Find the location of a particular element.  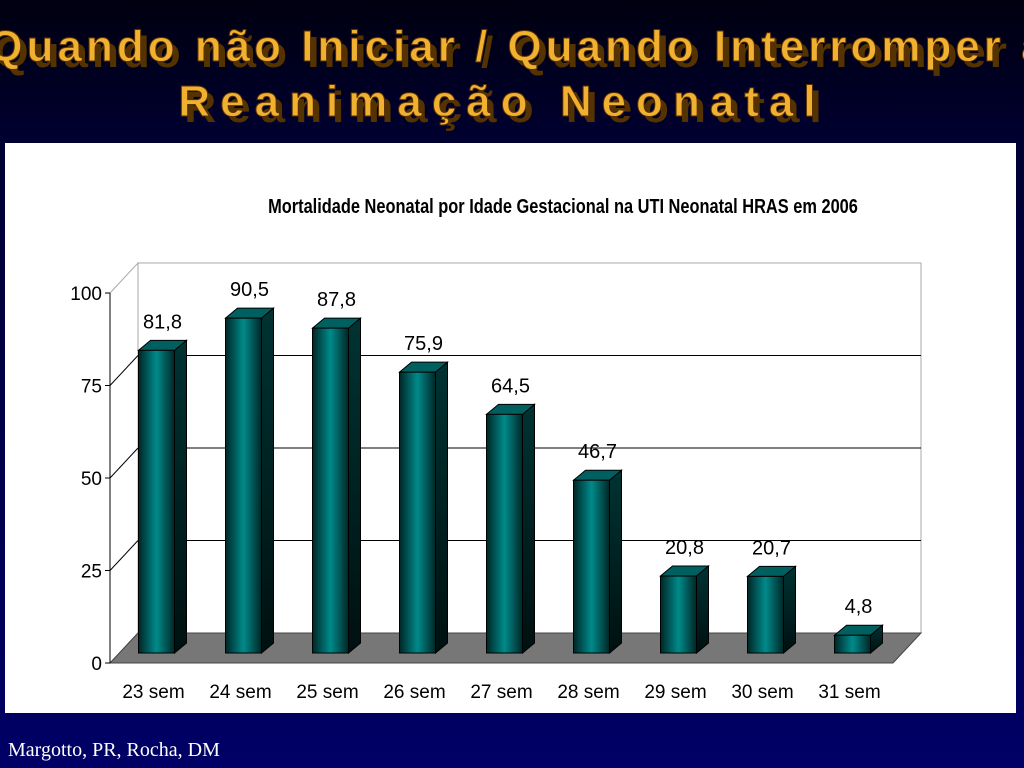

x-tick-label: 31 sem is located at coordinates (849, 692).